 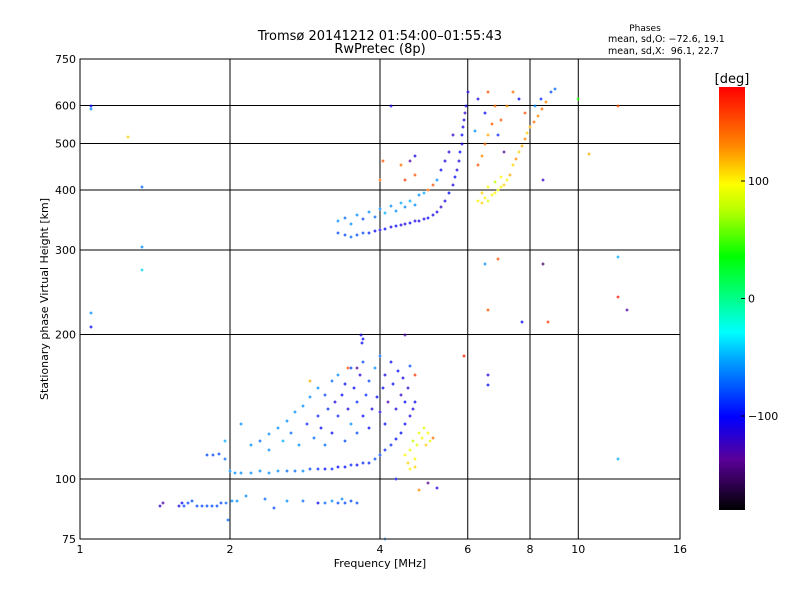 I want to click on chart-subtitle: RwPretec (8p), so click(x=379, y=49).